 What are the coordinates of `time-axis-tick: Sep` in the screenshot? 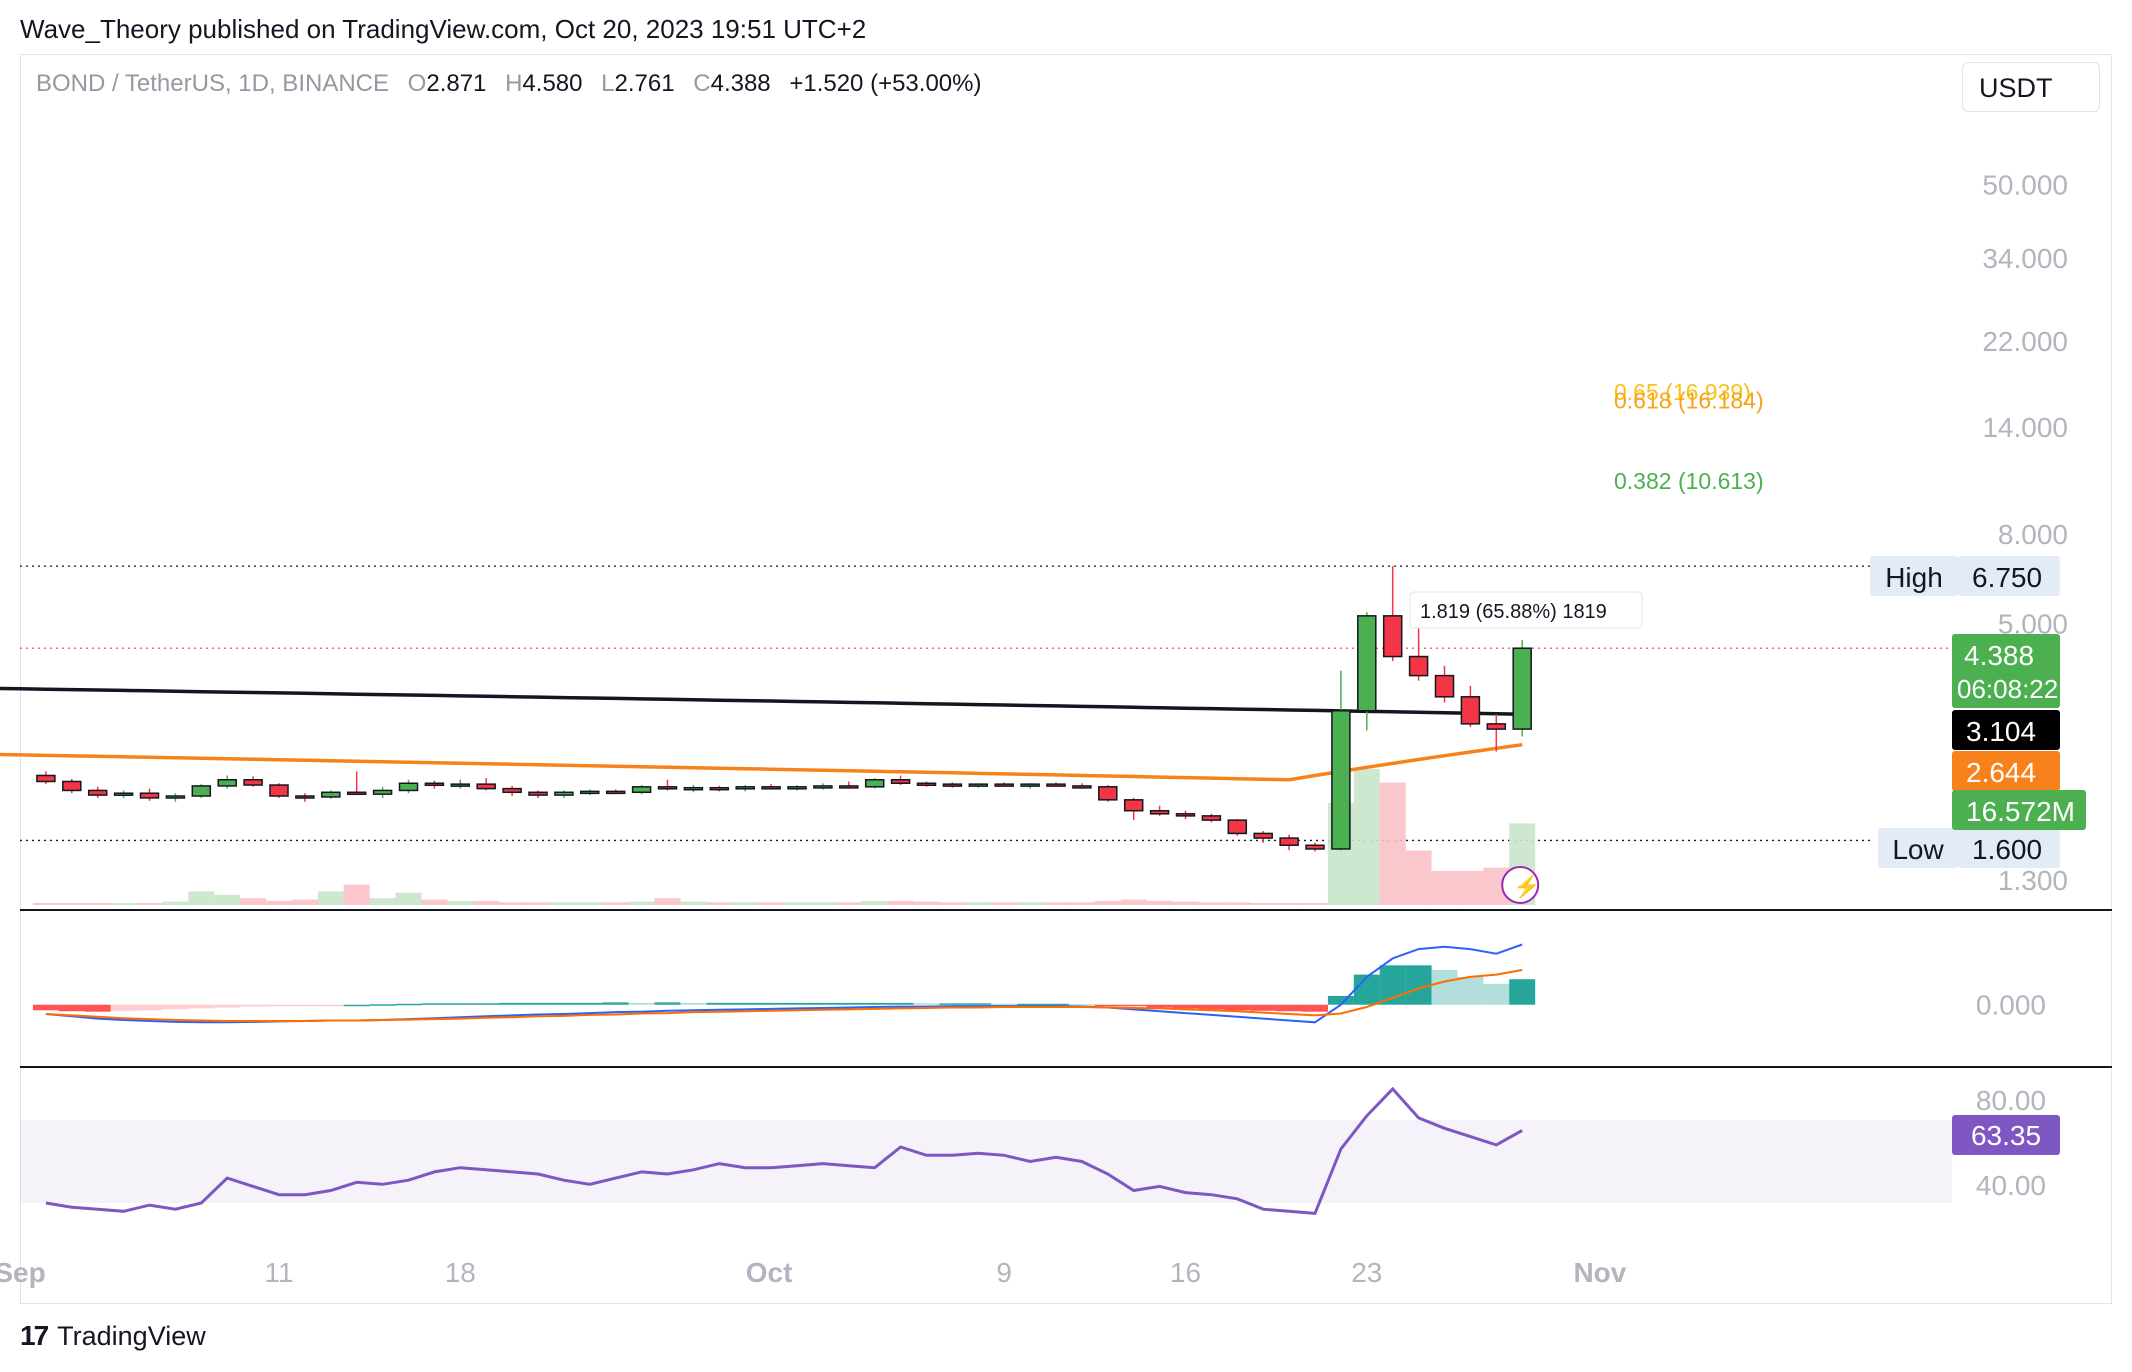 It's located at (23, 1272).